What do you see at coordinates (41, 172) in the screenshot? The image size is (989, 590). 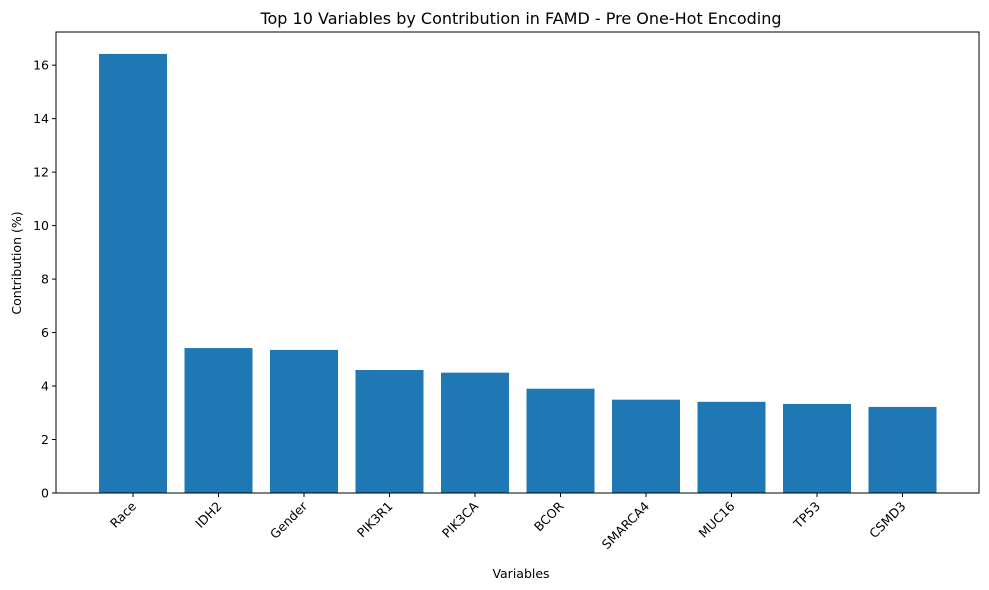 I see `y-tick-label: 12` at bounding box center [41, 172].